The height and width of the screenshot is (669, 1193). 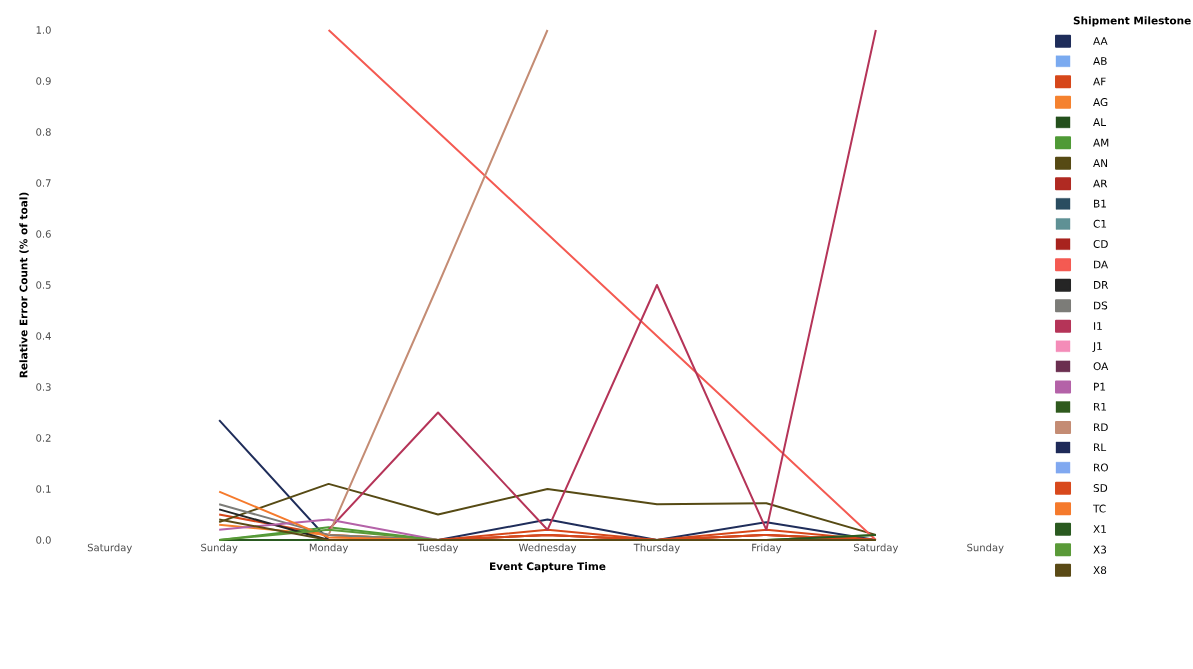 What do you see at coordinates (43, 489) in the screenshot?
I see `y-tick-label: 0.1` at bounding box center [43, 489].